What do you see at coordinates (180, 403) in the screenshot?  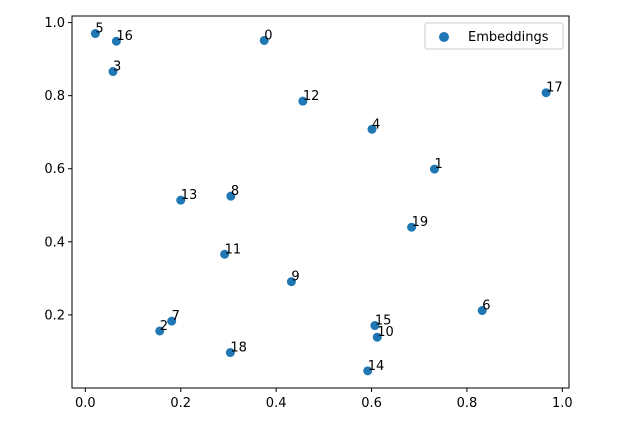 I see `x-tick-label: 0.2` at bounding box center [180, 403].